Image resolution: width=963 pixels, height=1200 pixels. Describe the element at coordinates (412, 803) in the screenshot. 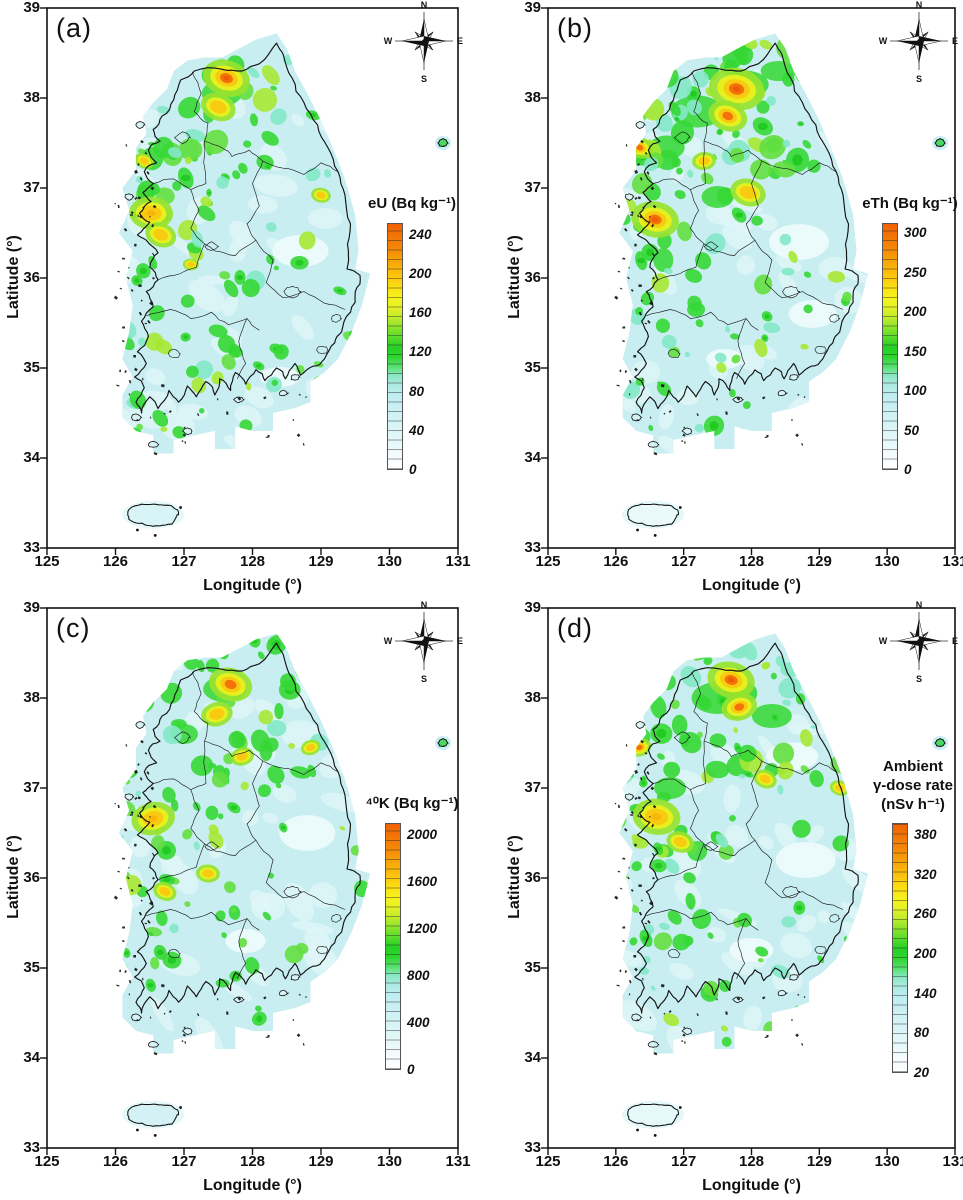

I see `colorbar-title: ⁴⁰K (Bq kg⁻¹)` at that location.